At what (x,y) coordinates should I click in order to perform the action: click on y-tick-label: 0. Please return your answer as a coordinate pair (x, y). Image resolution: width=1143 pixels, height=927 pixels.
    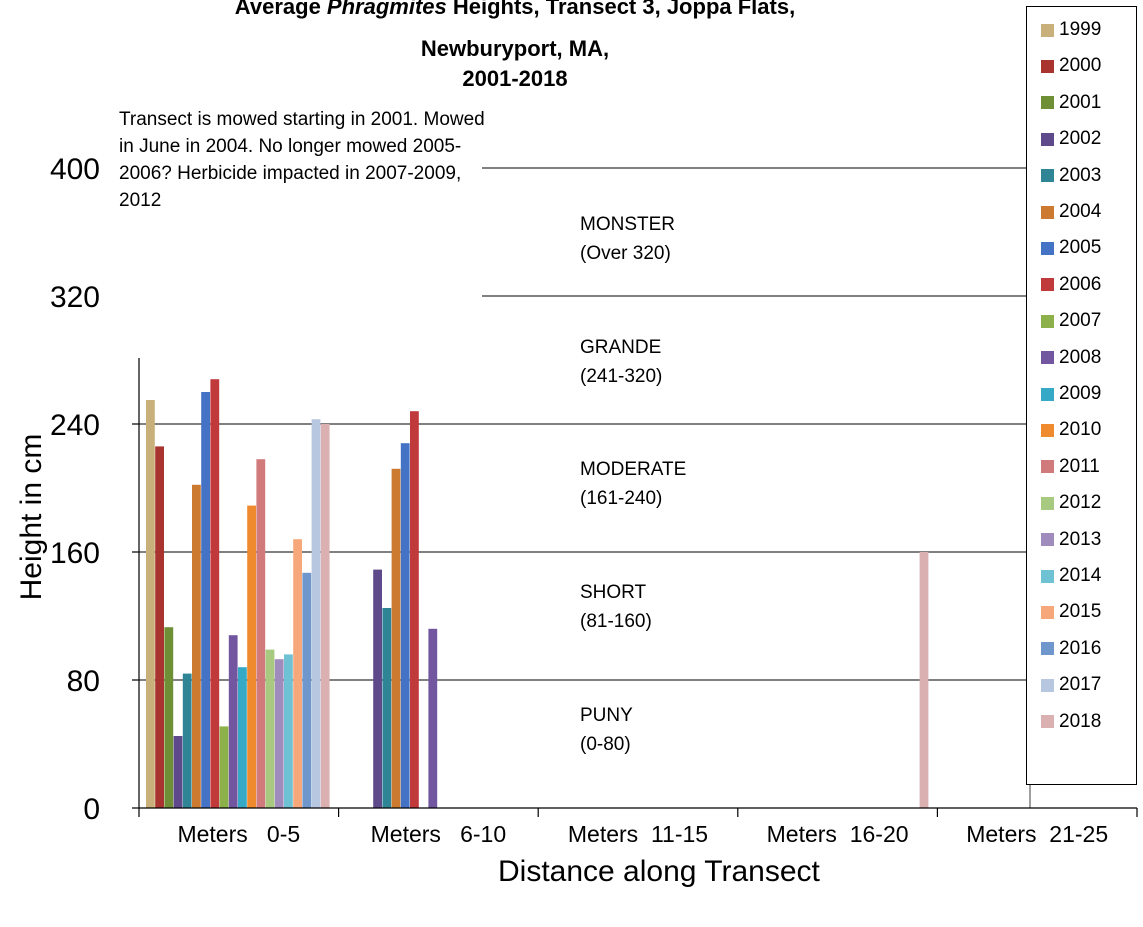
    Looking at the image, I should click on (91, 809).